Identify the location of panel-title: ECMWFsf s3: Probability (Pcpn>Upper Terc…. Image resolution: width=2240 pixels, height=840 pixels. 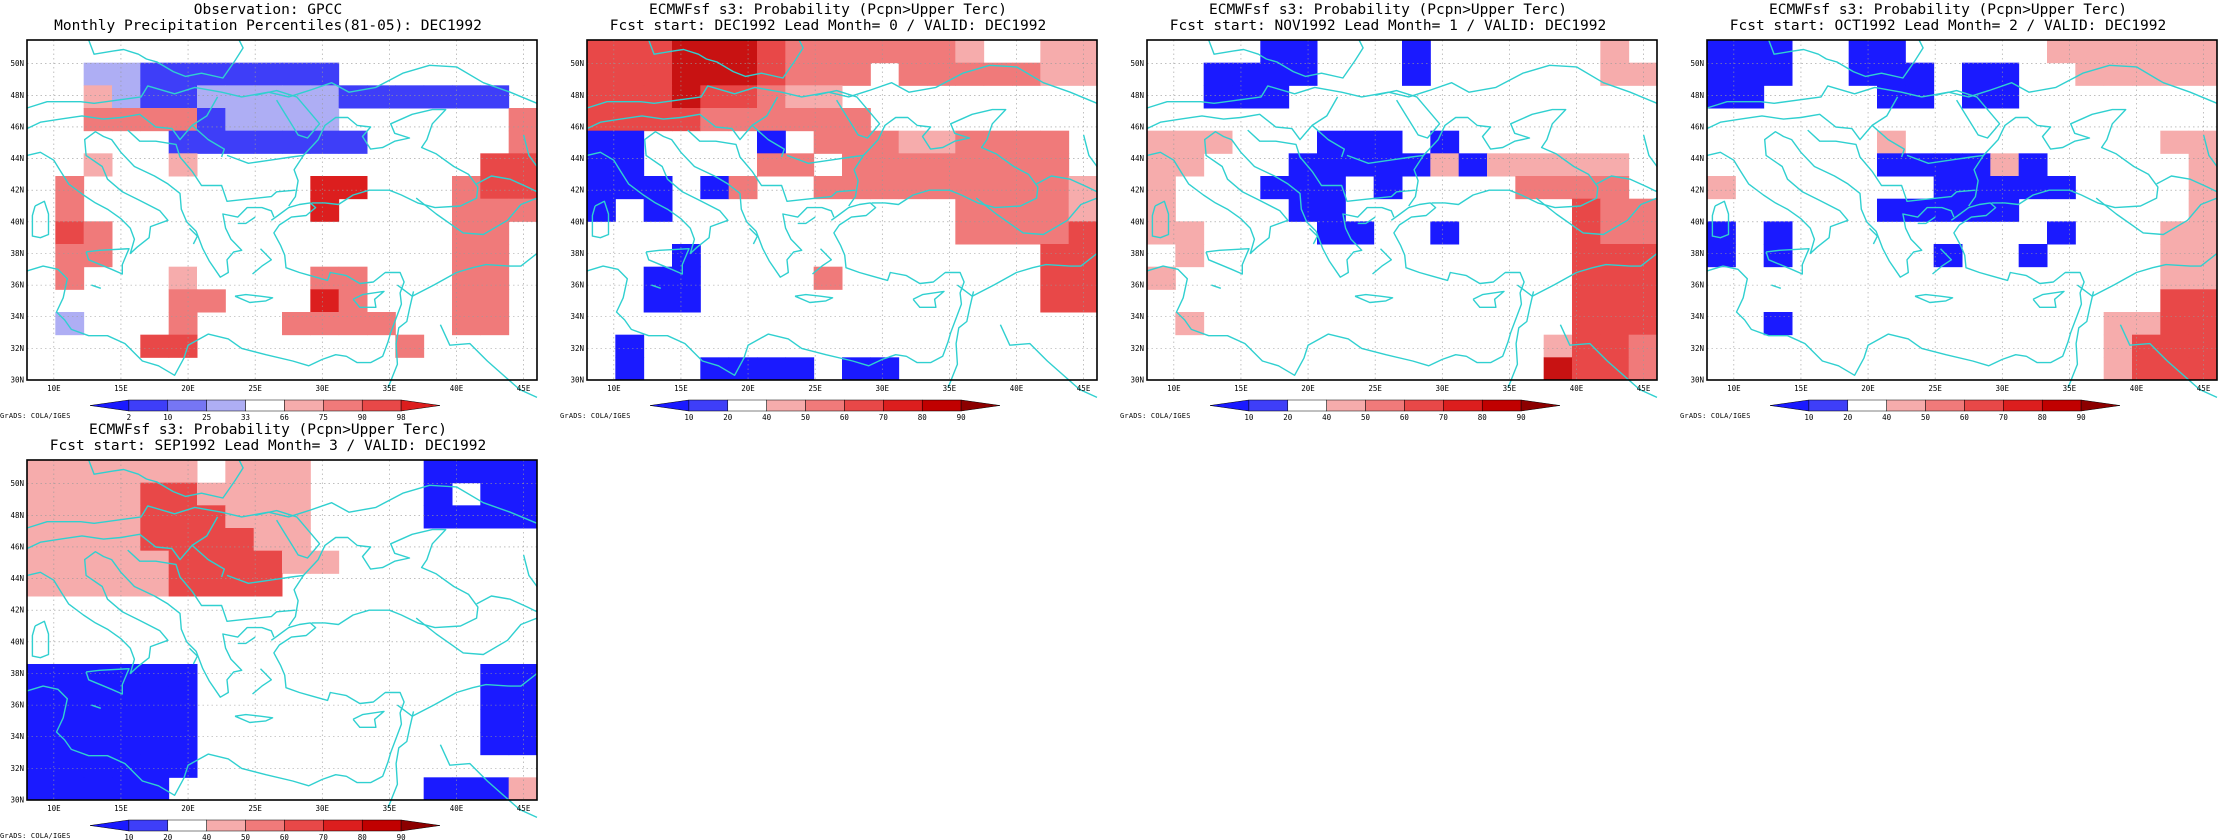
(828, 10).